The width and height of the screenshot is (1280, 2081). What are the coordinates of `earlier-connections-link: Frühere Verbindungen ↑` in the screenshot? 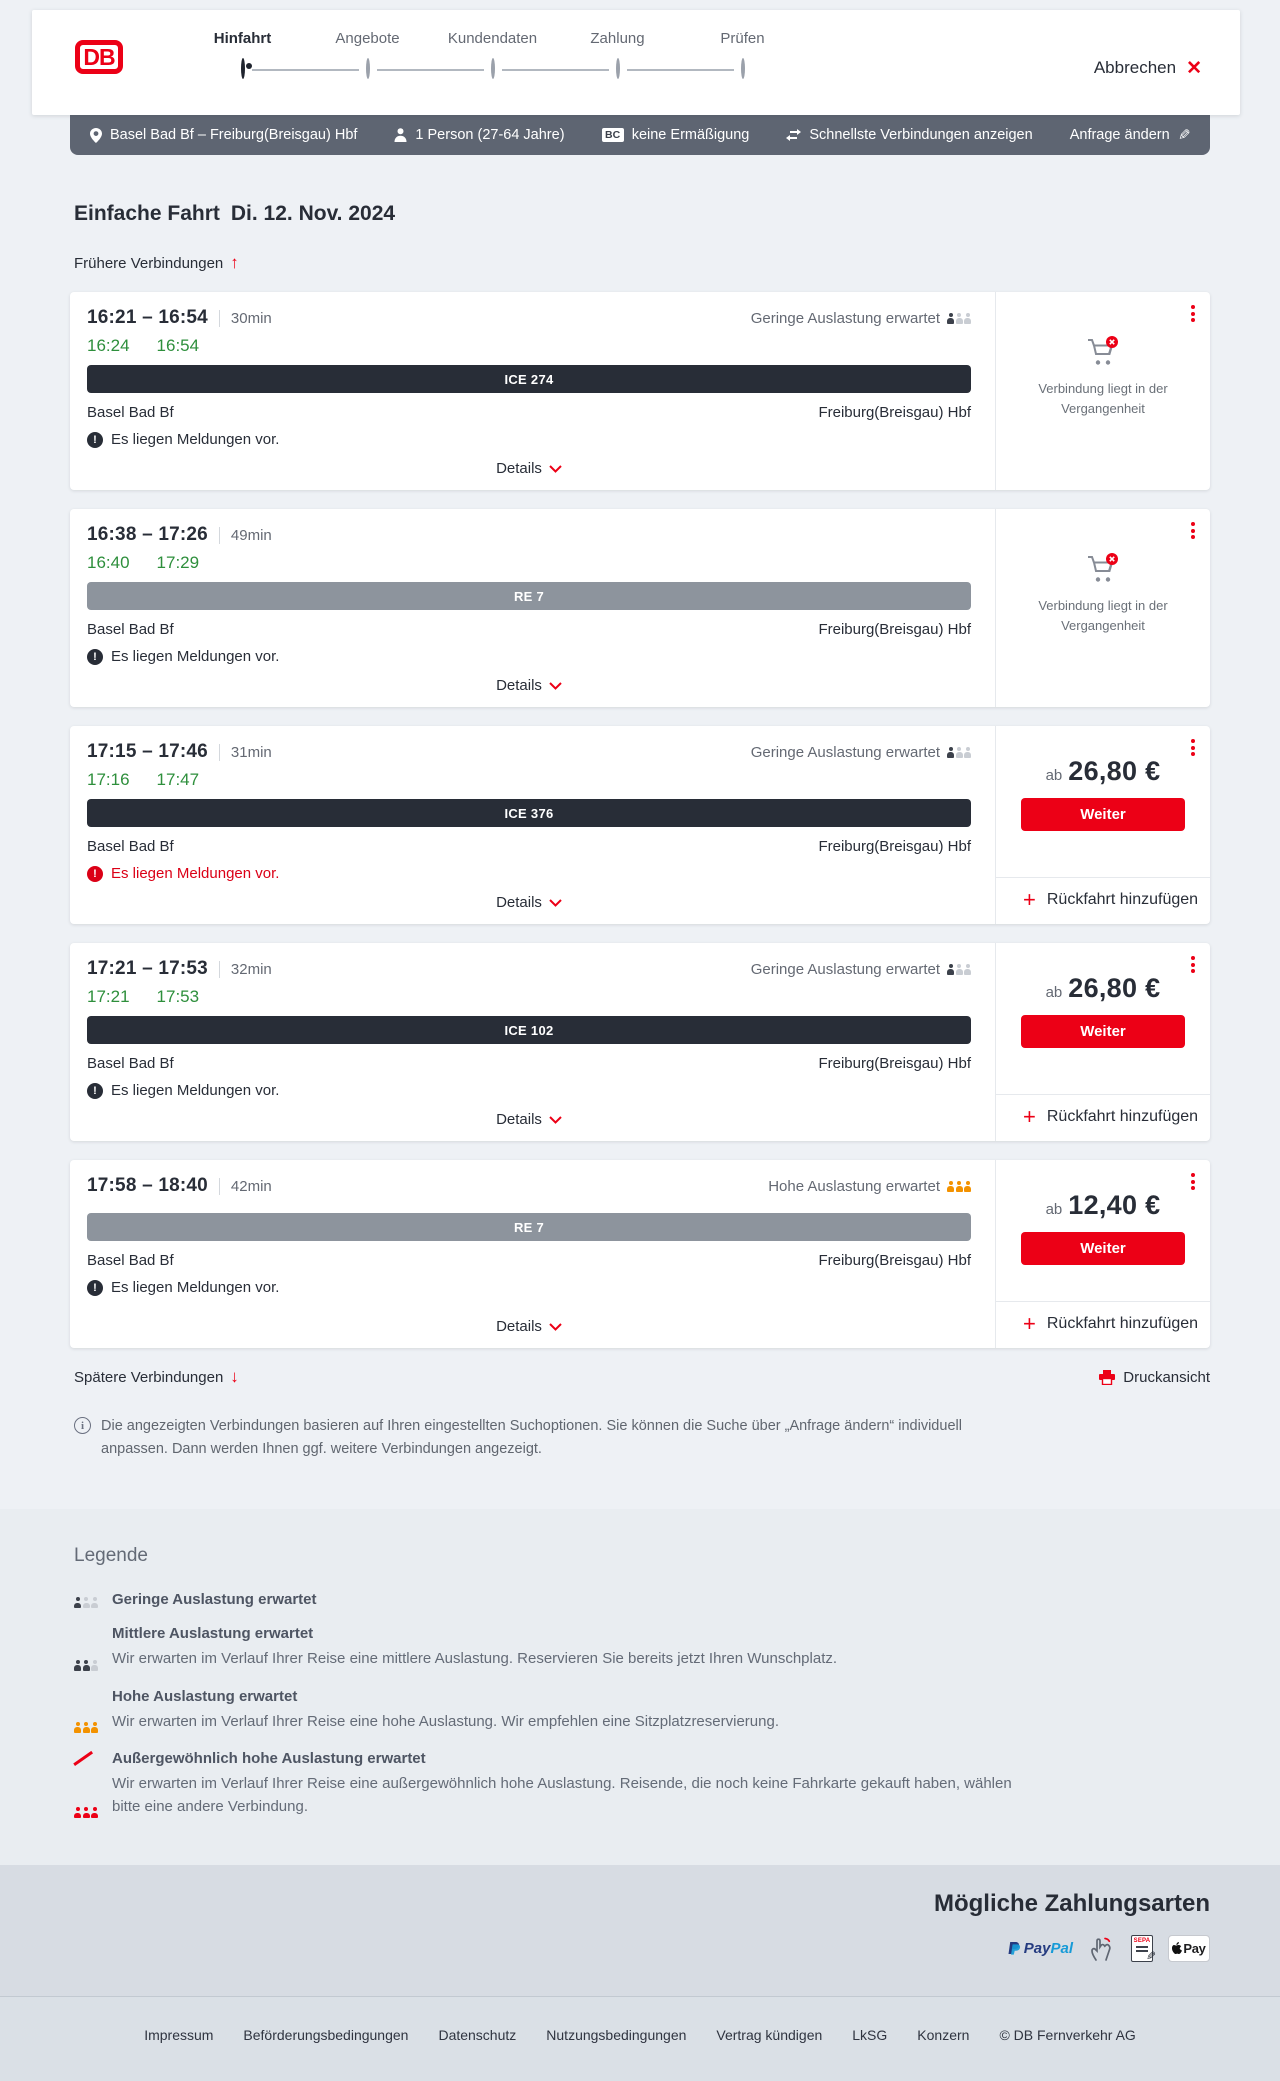 It's located at (156, 263).